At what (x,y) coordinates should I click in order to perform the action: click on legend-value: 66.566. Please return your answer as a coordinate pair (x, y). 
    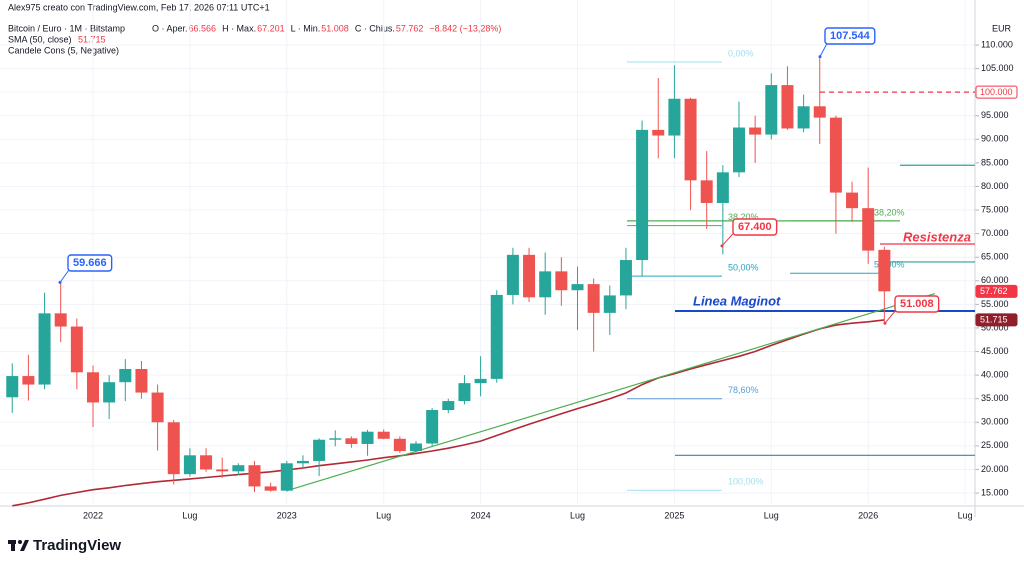
    Looking at the image, I should click on (203, 28).